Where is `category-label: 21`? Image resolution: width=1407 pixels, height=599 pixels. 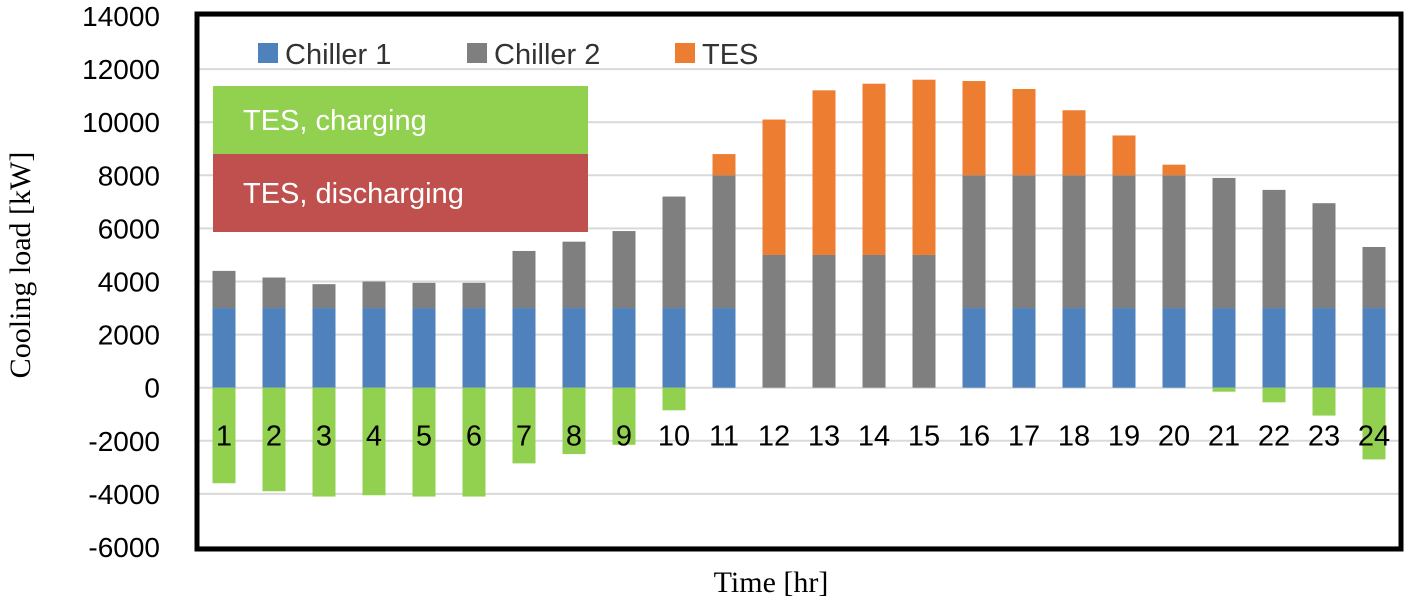 category-label: 21 is located at coordinates (1224, 437).